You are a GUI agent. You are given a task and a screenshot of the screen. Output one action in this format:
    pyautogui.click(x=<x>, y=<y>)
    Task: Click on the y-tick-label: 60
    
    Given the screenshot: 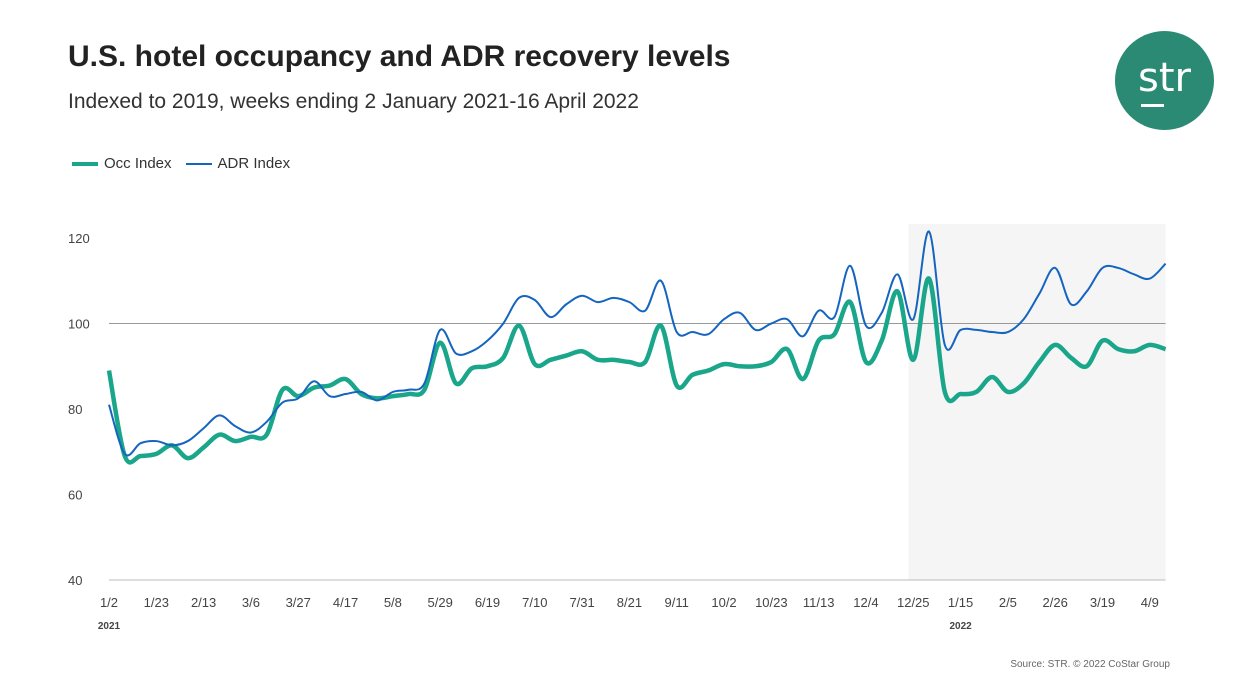 What is the action you would take?
    pyautogui.click(x=75, y=495)
    